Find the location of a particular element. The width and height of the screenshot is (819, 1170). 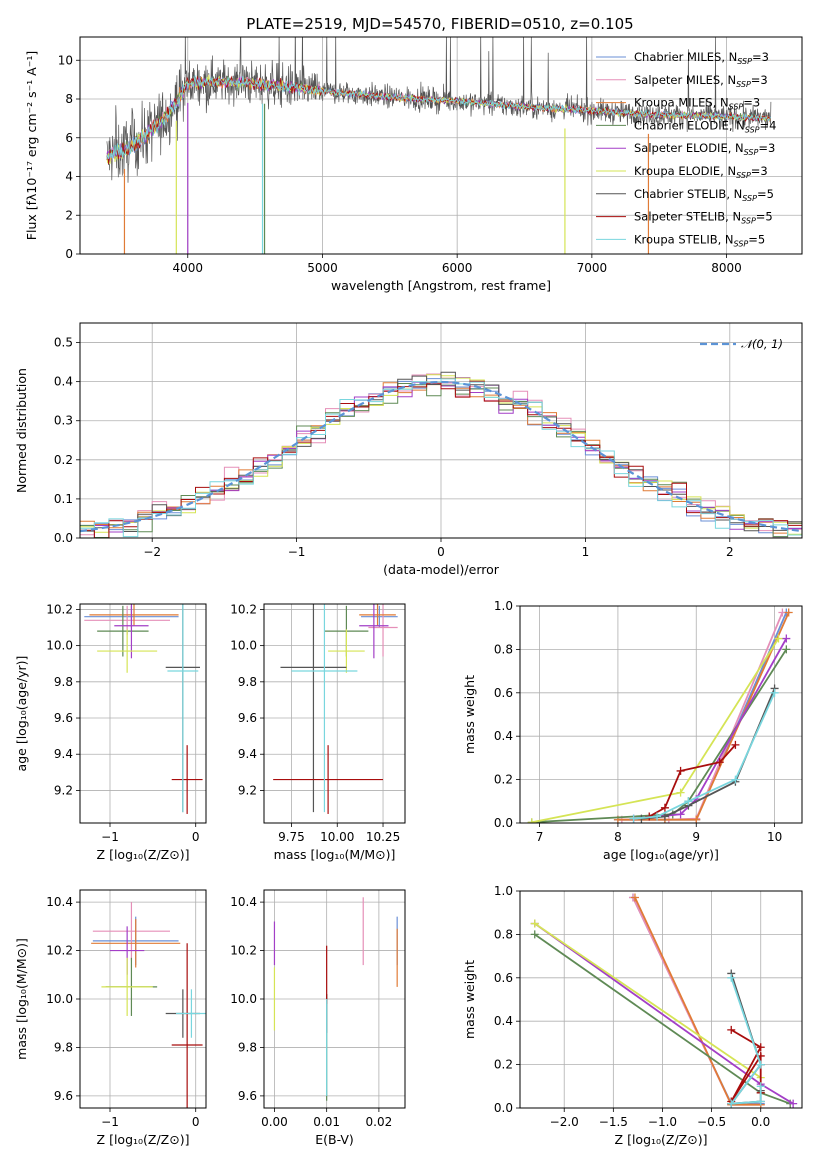

x-tick-label: 6000 is located at coordinates (457, 268).